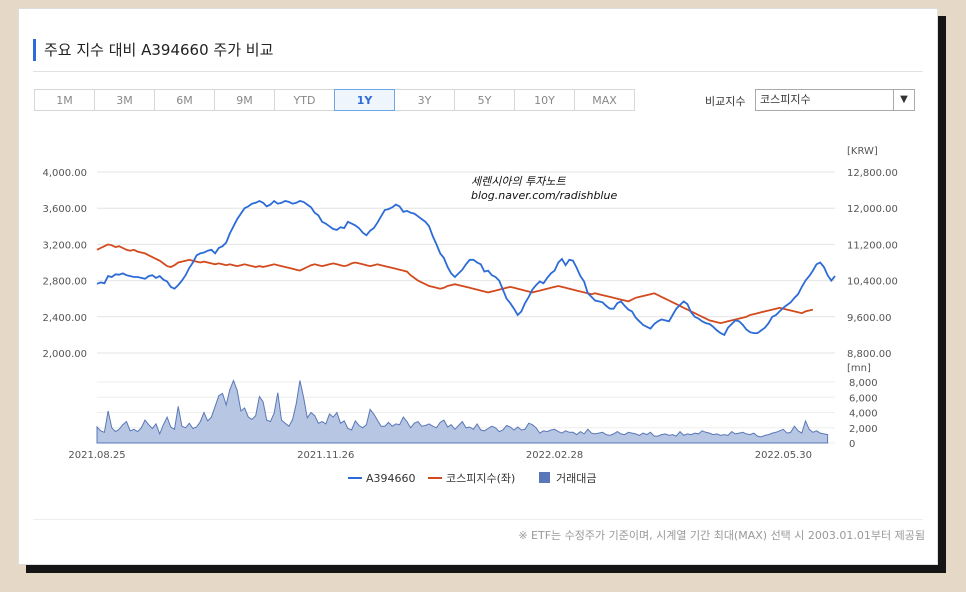 The width and height of the screenshot is (966, 592). I want to click on tab-3m: 3M, so click(124, 100).